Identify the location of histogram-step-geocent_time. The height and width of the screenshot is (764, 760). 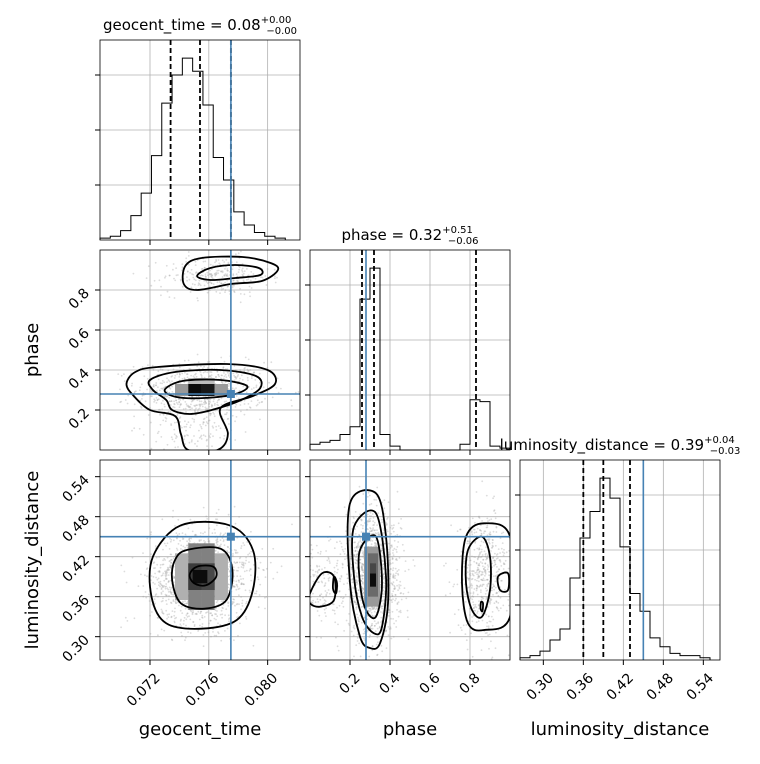
(192, 148).